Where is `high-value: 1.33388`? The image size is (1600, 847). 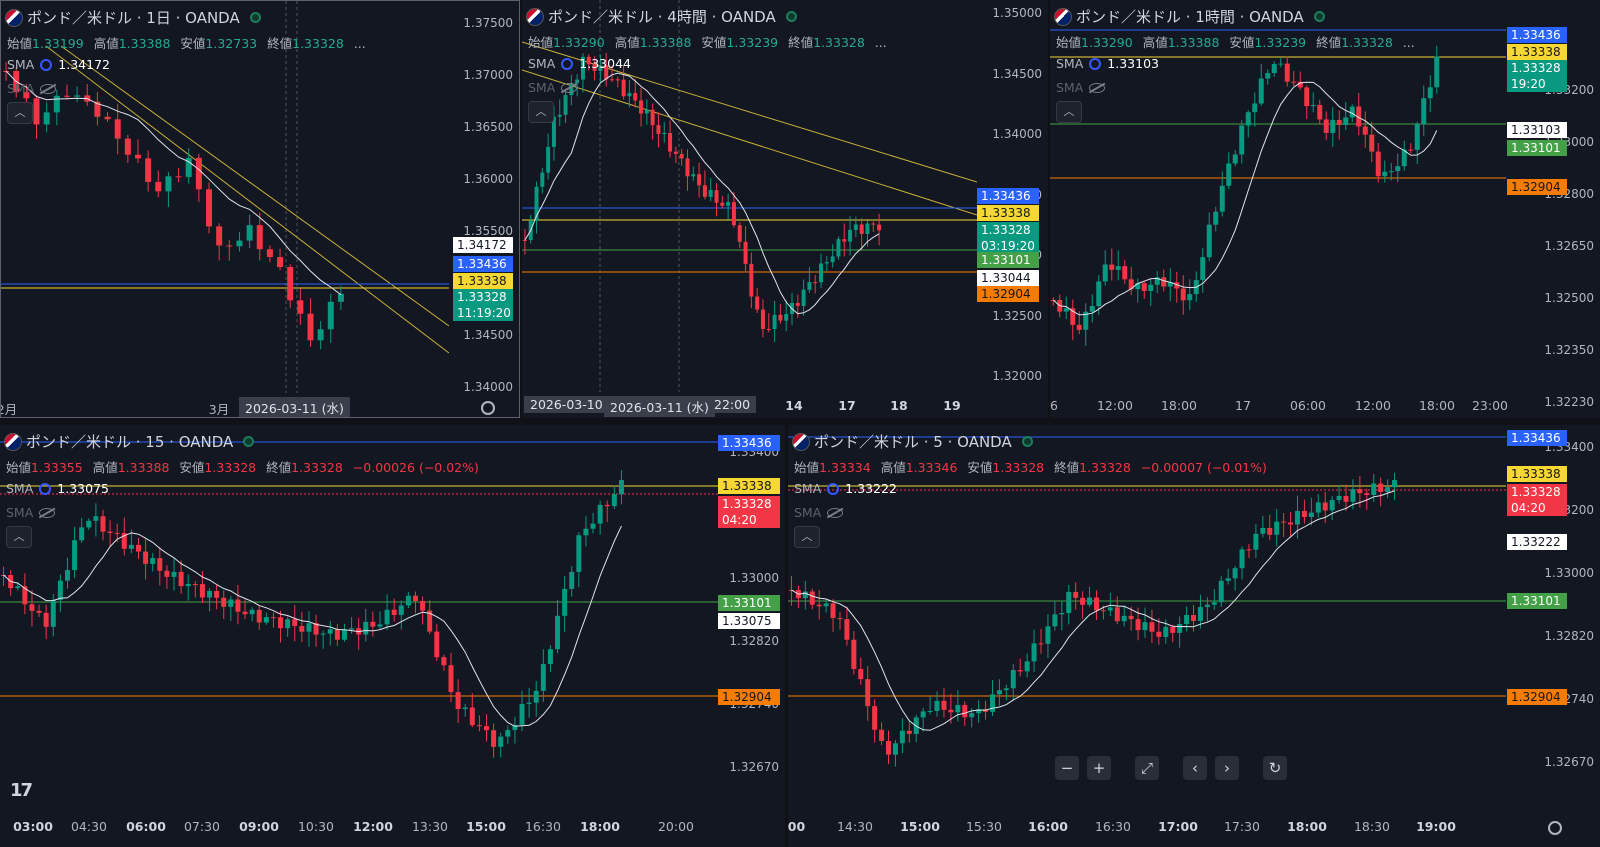 high-value: 1.33388 is located at coordinates (143, 467).